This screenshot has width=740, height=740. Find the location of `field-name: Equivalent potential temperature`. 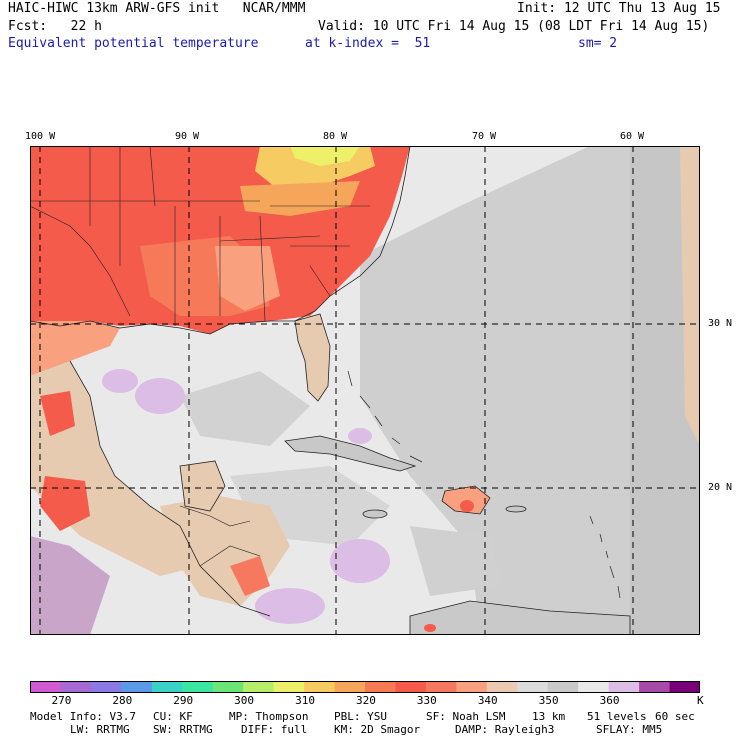

field-name: Equivalent potential temperature is located at coordinates (133, 43).